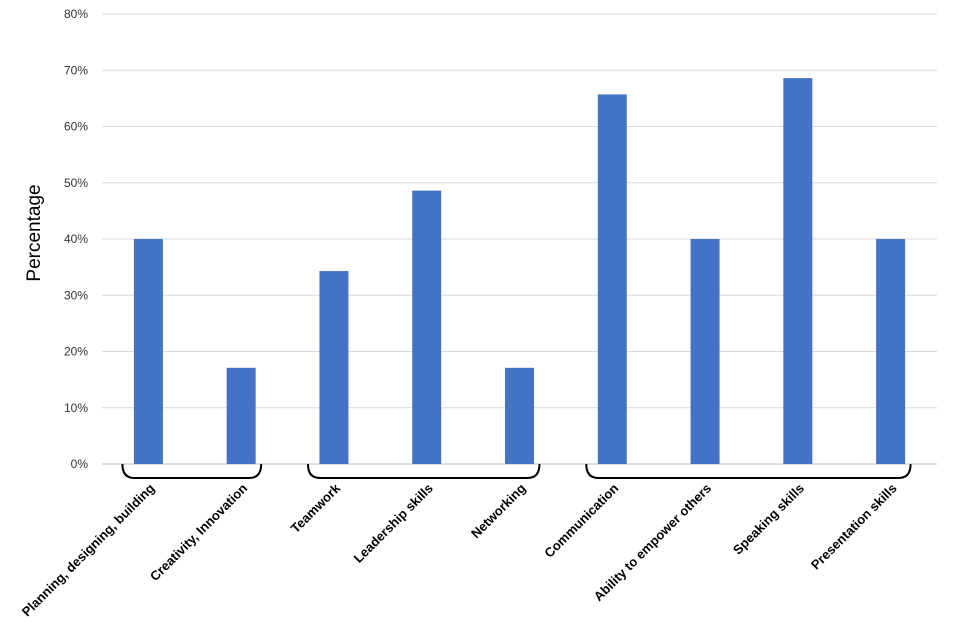 This screenshot has height=635, width=953. Describe the element at coordinates (80, 464) in the screenshot. I see `y-tick-label: 0%` at that location.